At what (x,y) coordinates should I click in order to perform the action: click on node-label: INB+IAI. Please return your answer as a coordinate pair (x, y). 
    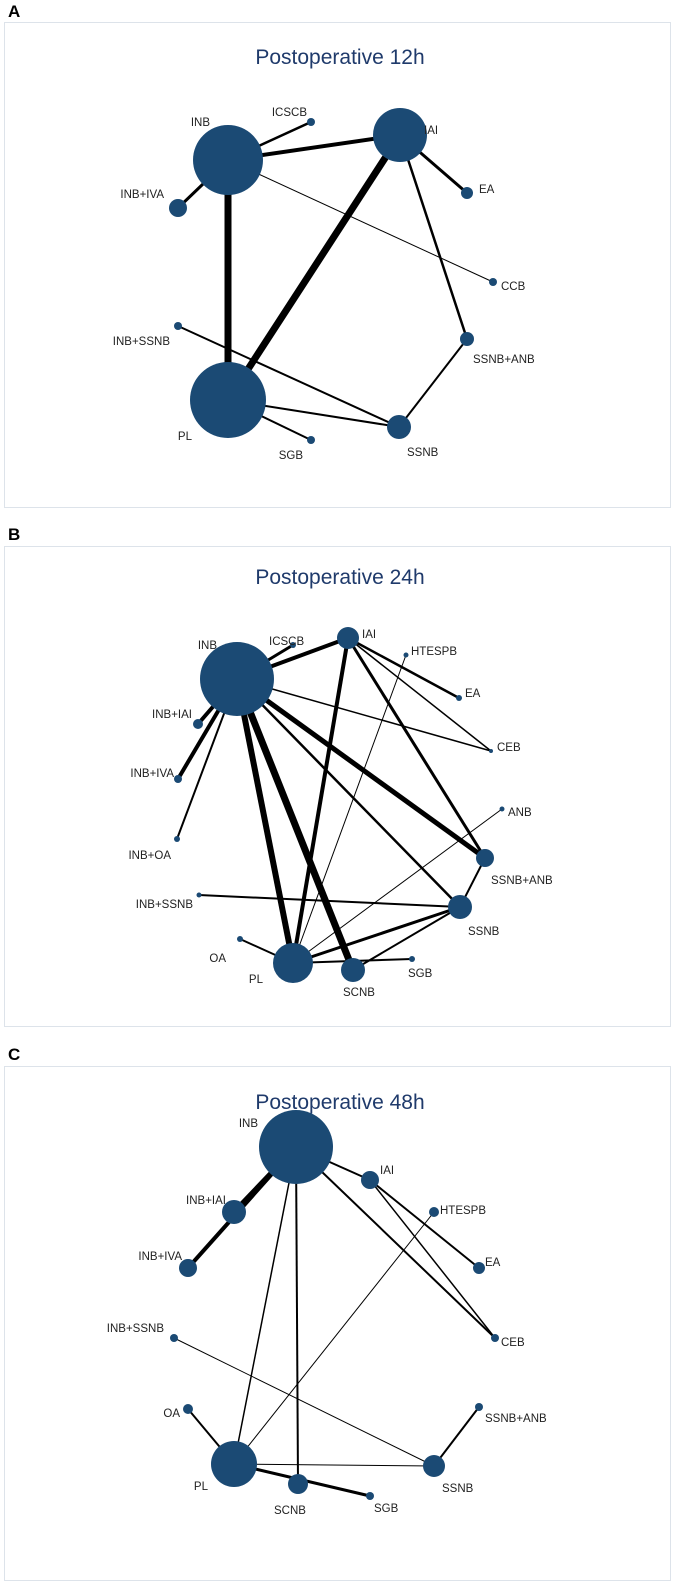
    Looking at the image, I should click on (172, 715).